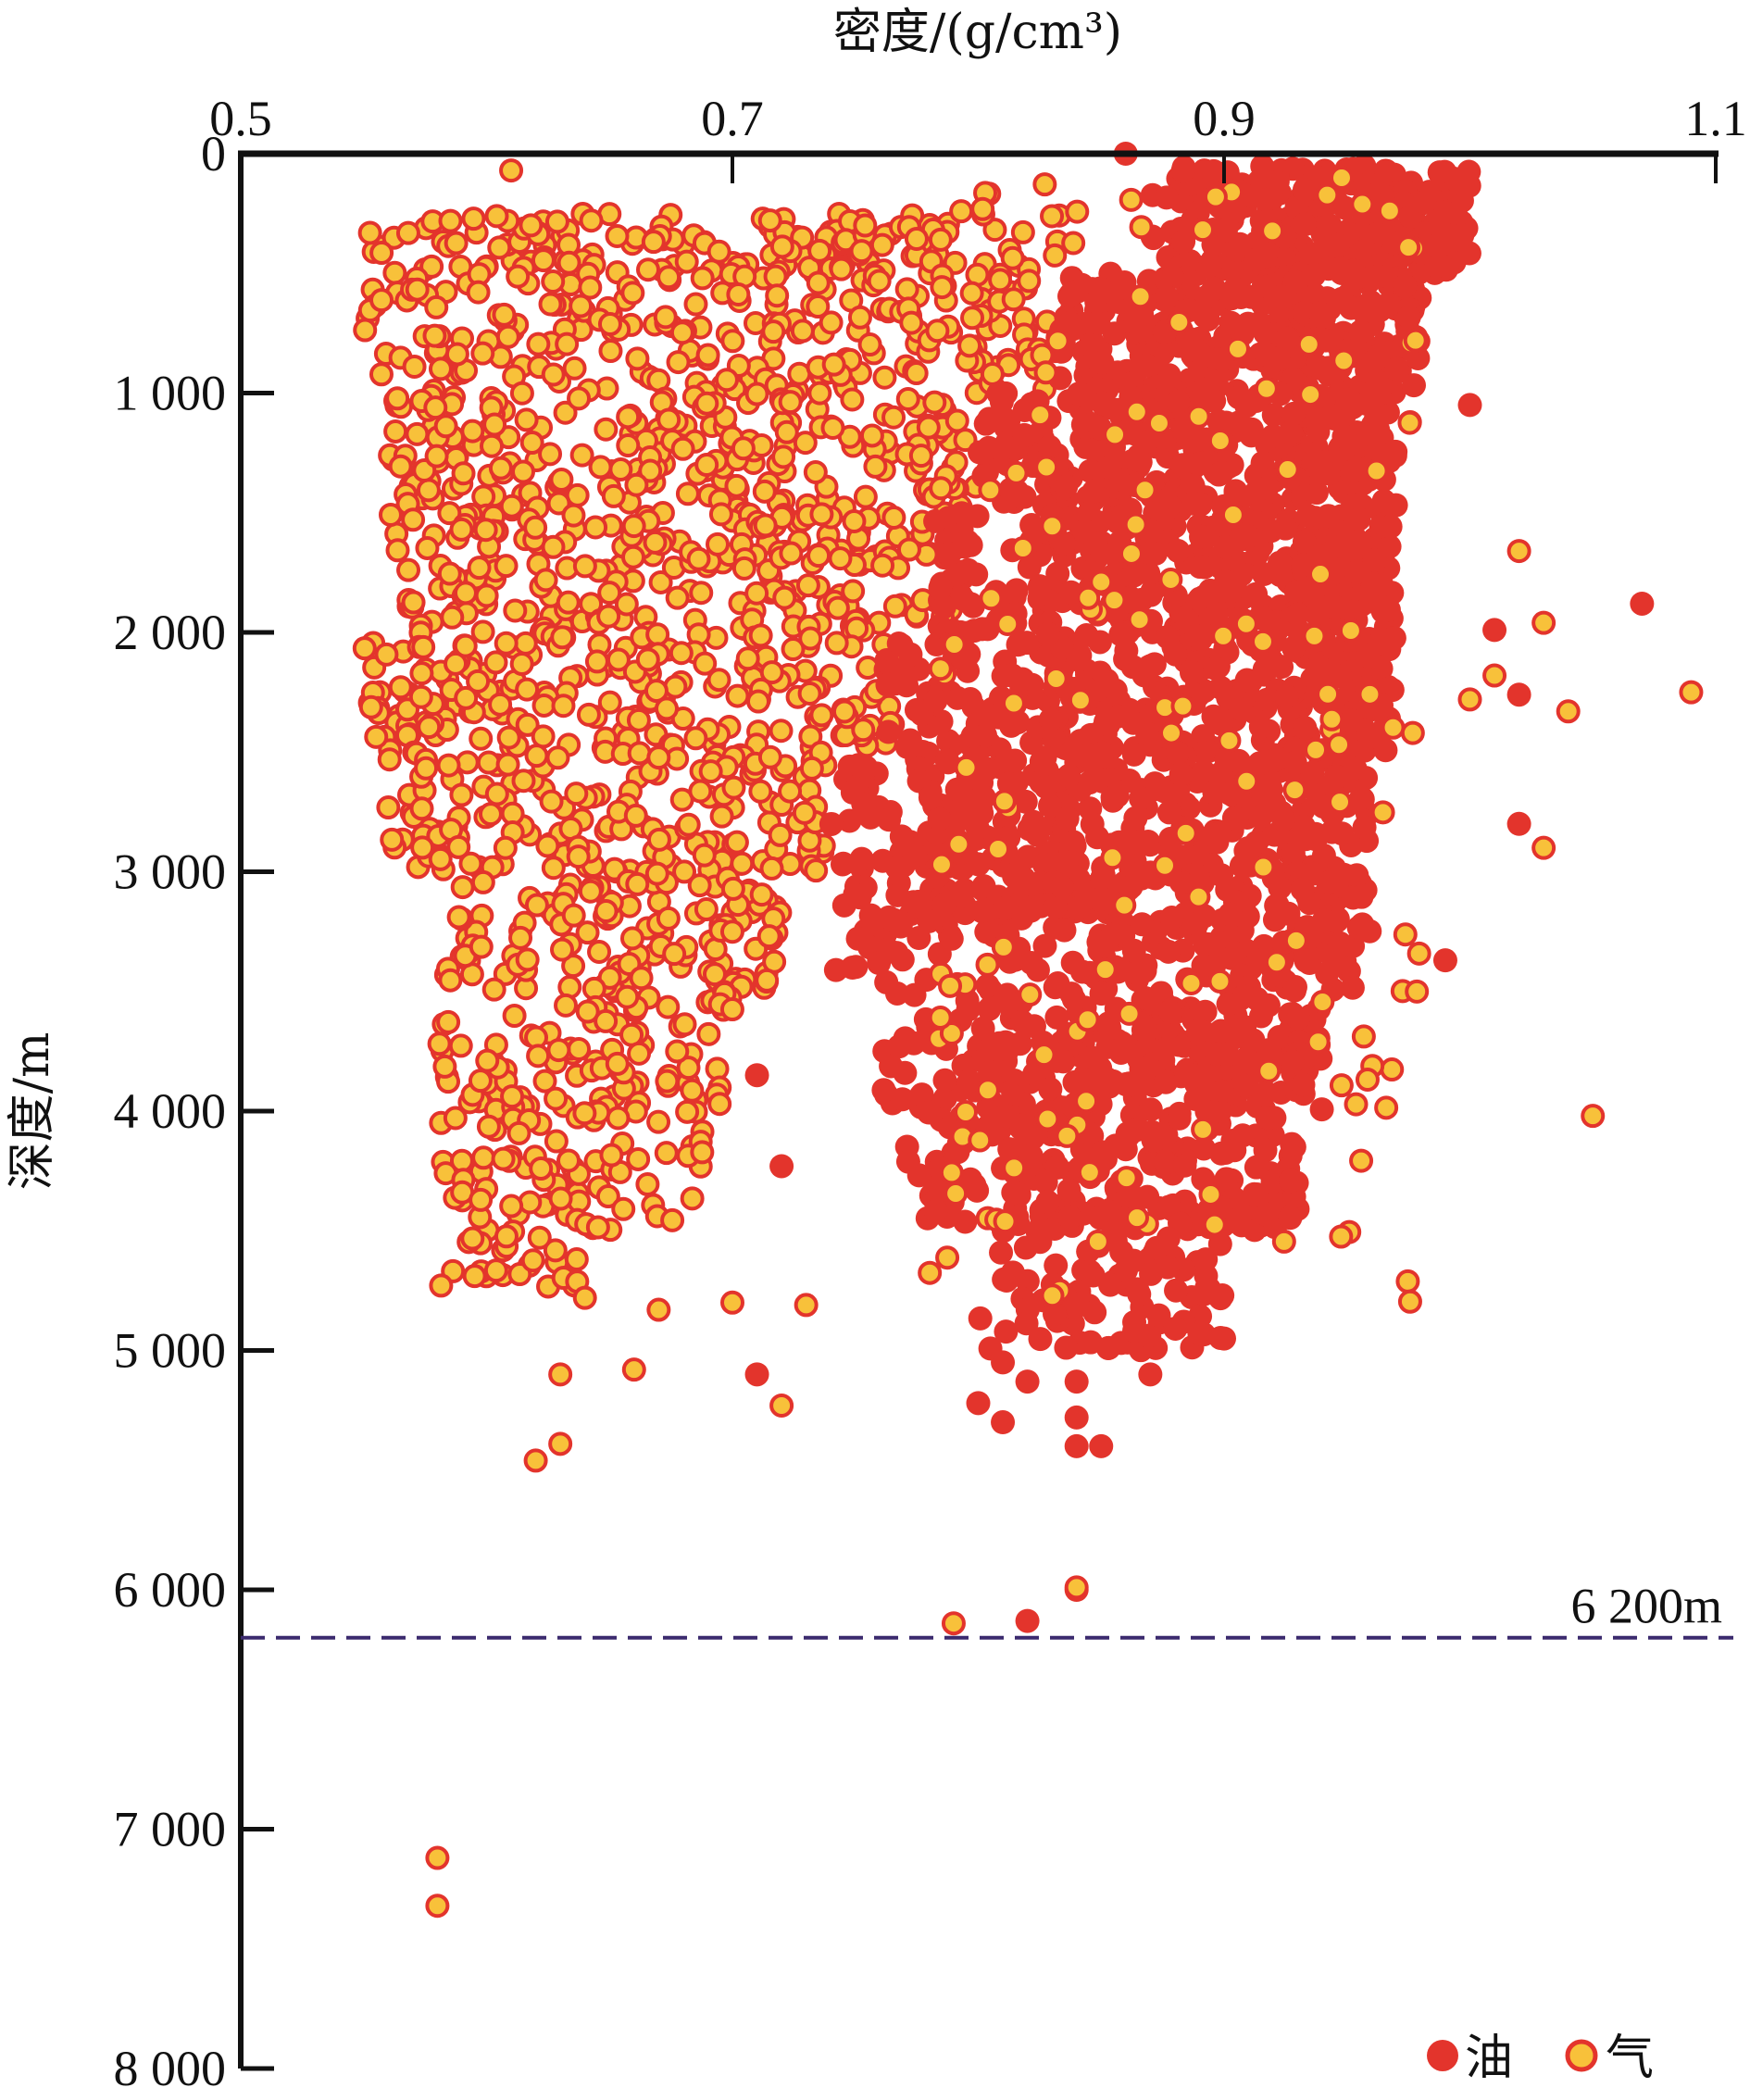 Image resolution: width=1750 pixels, height=2100 pixels. I want to click on y-tick-label: 0, so click(213, 153).